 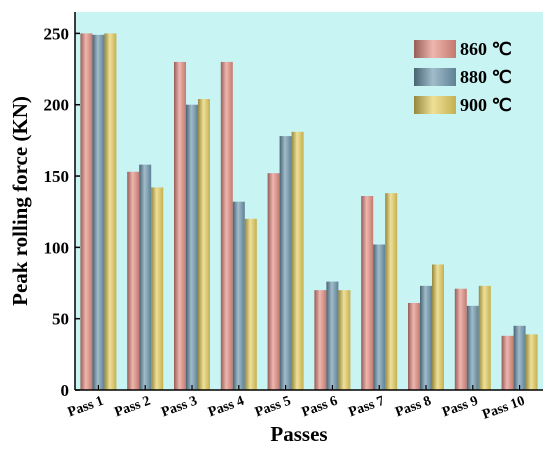 What do you see at coordinates (367, 407) in the screenshot?
I see `x-tick-label: Pass 7` at bounding box center [367, 407].